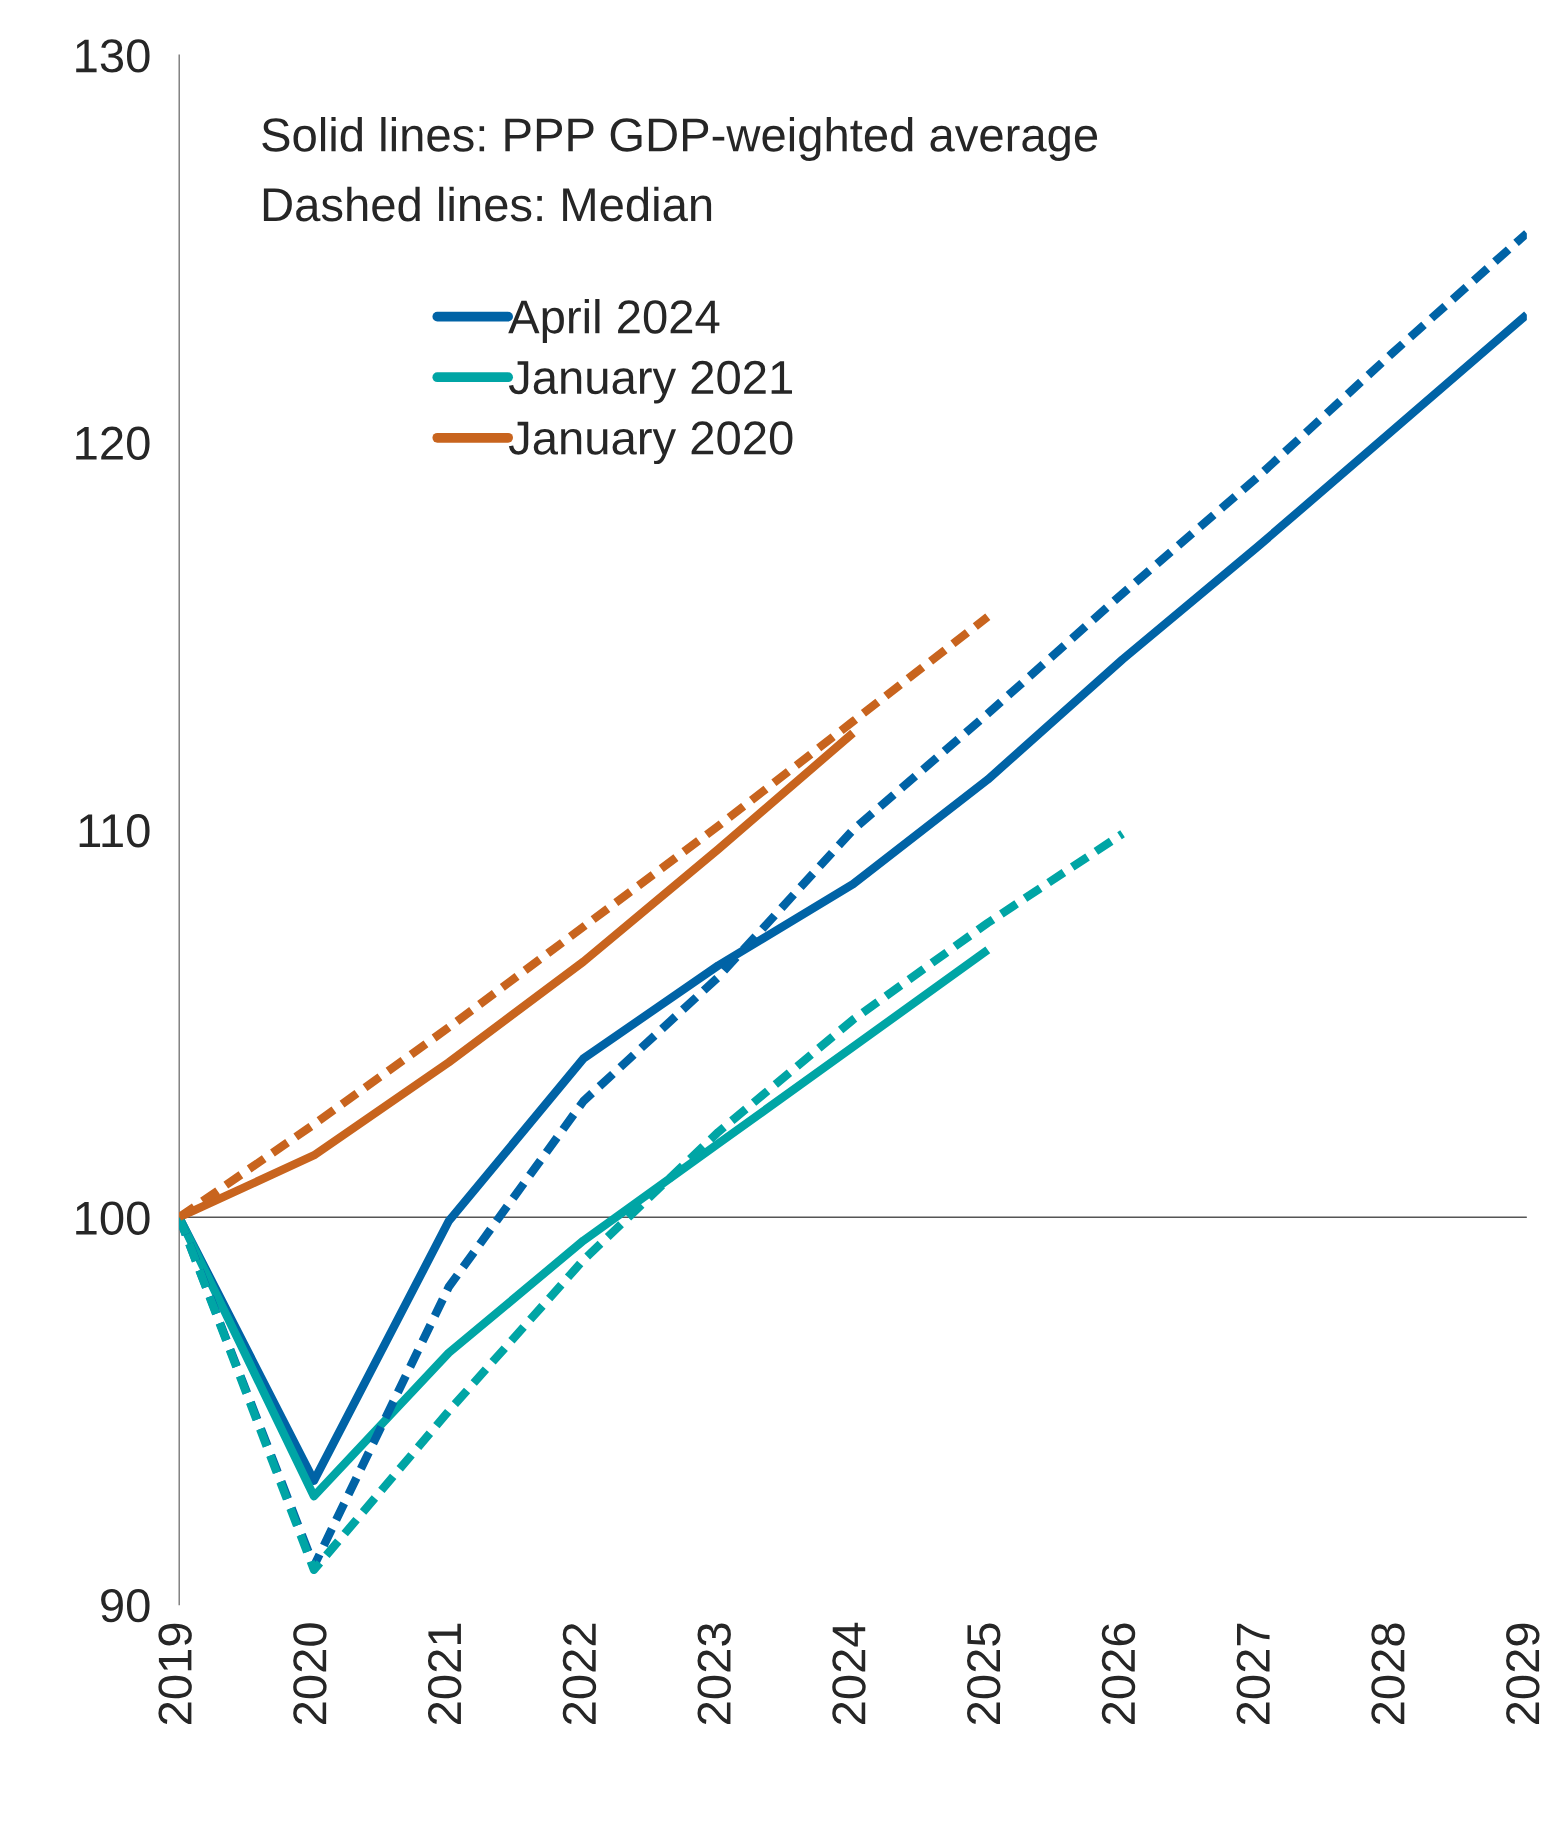  I want to click on x-tick-label: 2019, so click(175, 1674).